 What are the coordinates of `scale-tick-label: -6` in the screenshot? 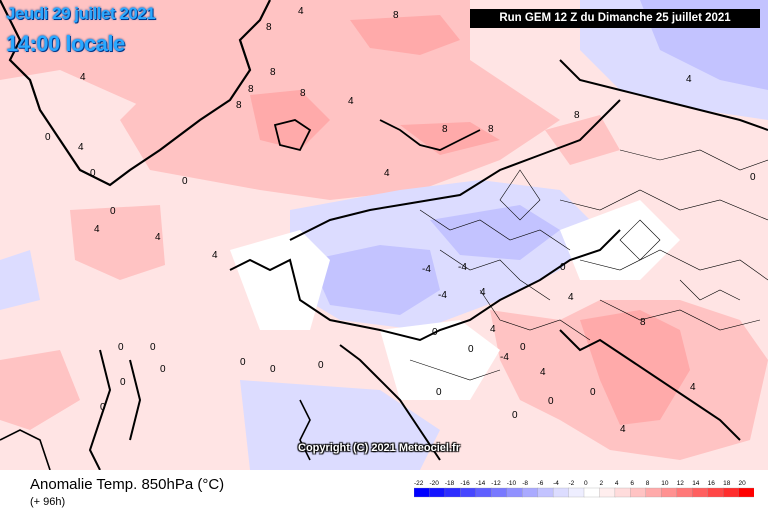 It's located at (541, 483).